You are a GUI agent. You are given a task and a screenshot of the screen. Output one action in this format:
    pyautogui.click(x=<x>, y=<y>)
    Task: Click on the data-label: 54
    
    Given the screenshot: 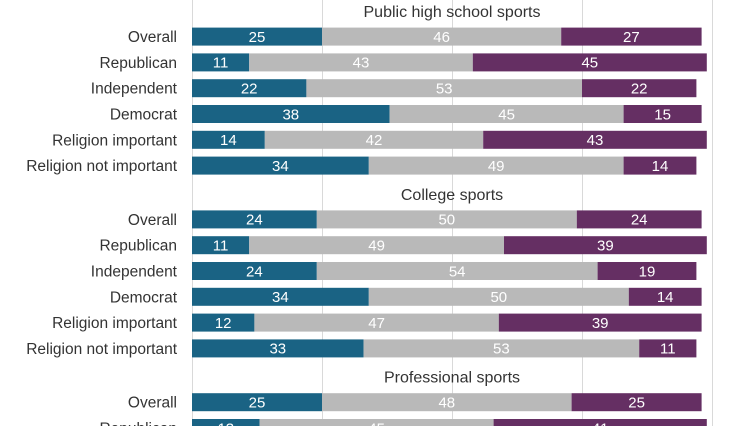 What is the action you would take?
    pyautogui.click(x=457, y=271)
    